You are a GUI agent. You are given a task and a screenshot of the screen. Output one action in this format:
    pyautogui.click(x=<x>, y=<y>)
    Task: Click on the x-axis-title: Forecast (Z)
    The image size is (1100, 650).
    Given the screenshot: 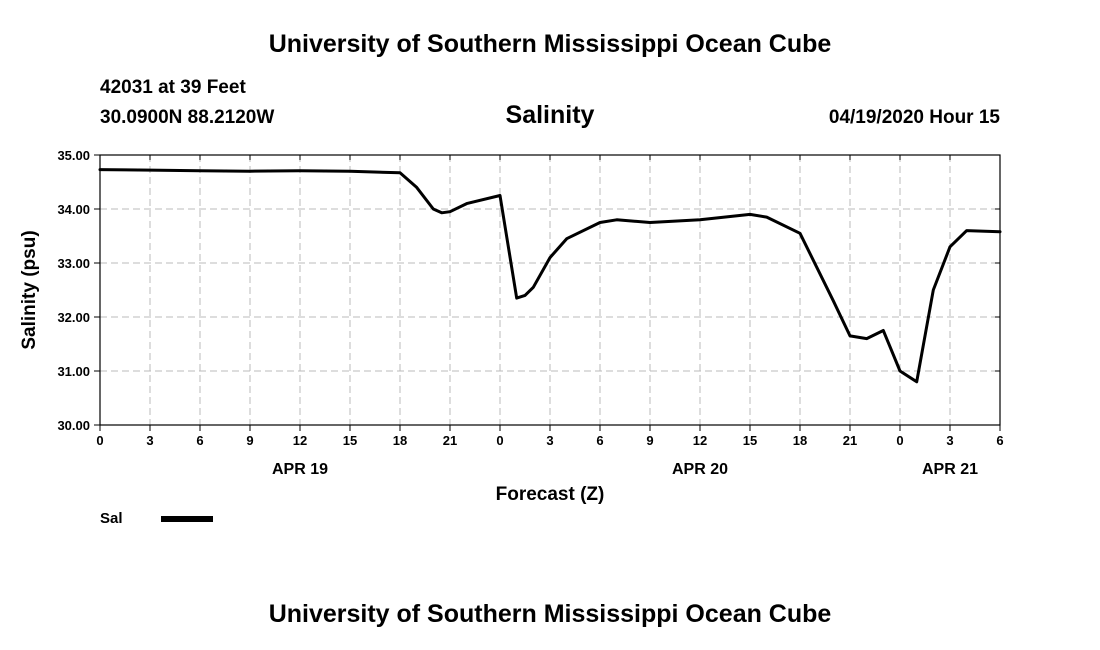 What is the action you would take?
    pyautogui.click(x=550, y=494)
    